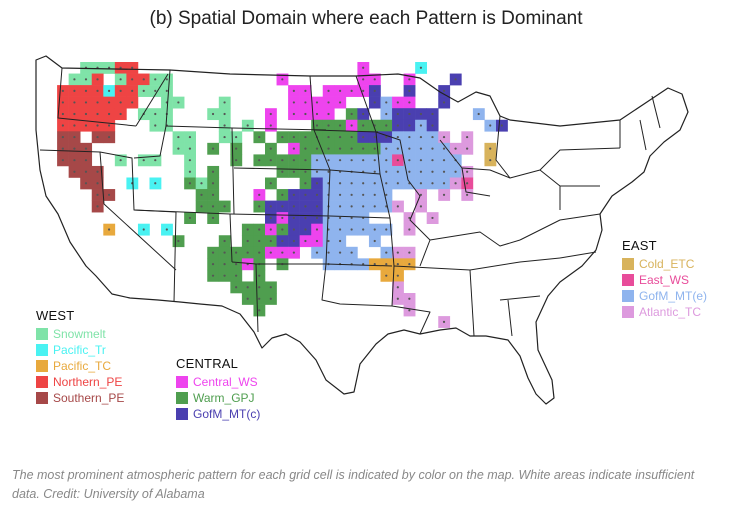  I want to click on legend-heading: WEST, so click(55, 315).